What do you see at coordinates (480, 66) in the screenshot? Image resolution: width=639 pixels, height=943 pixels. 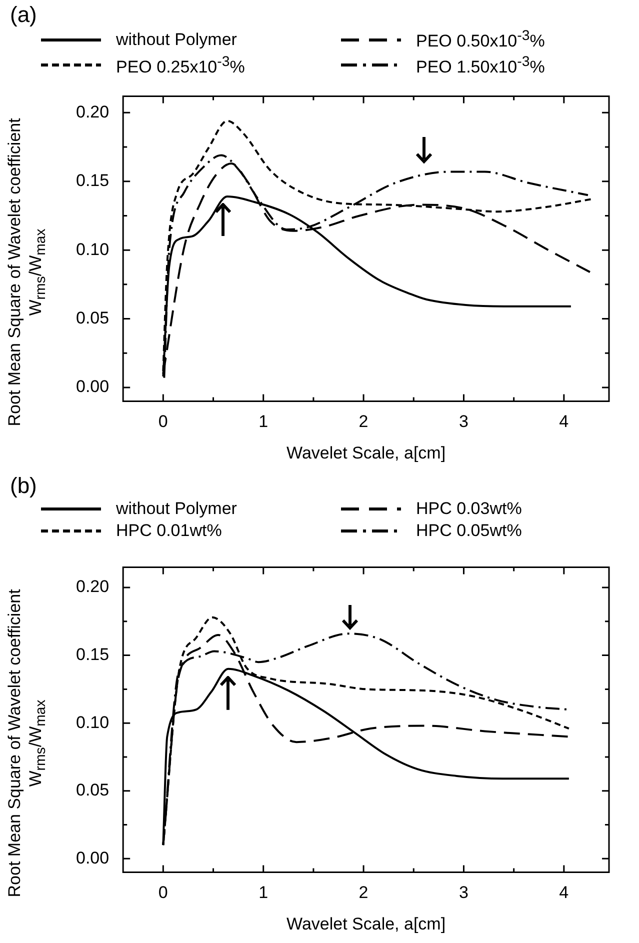 I see `legend-label: PEO 1.50x10$^{-3}$%` at bounding box center [480, 66].